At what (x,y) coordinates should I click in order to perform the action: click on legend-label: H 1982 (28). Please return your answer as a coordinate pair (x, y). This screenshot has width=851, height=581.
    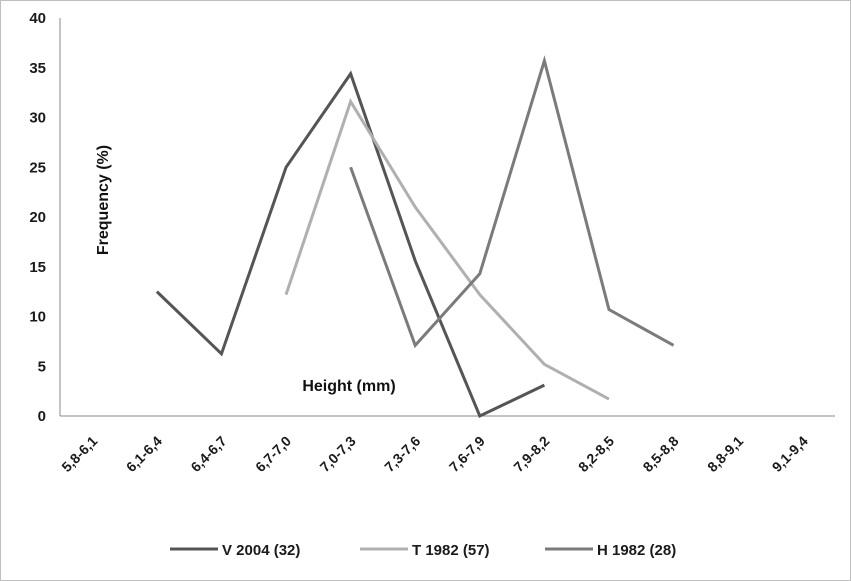
    Looking at the image, I should click on (636, 550).